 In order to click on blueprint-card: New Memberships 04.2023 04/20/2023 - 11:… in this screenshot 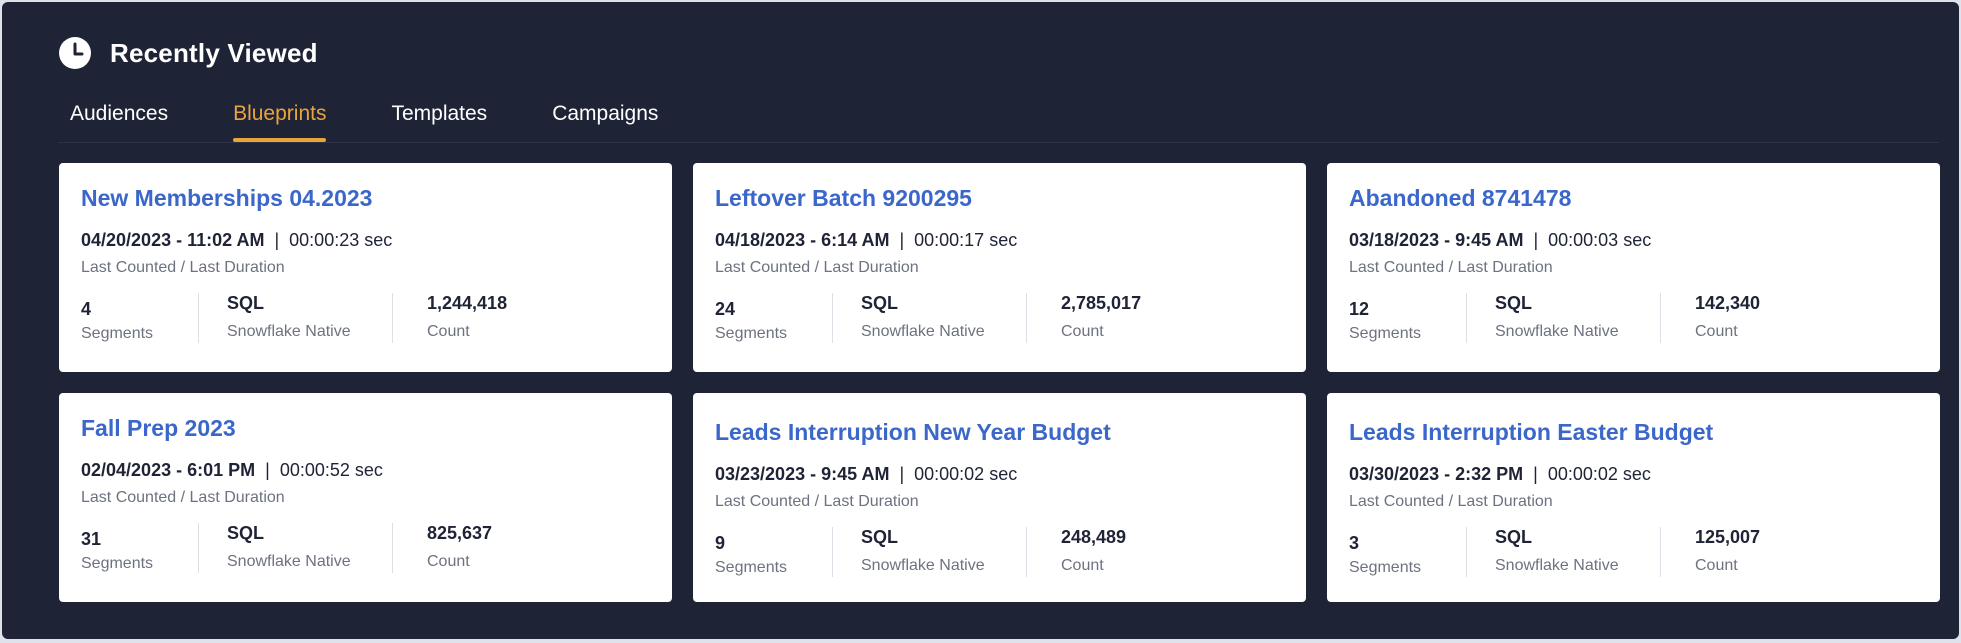, I will do `click(365, 267)`.